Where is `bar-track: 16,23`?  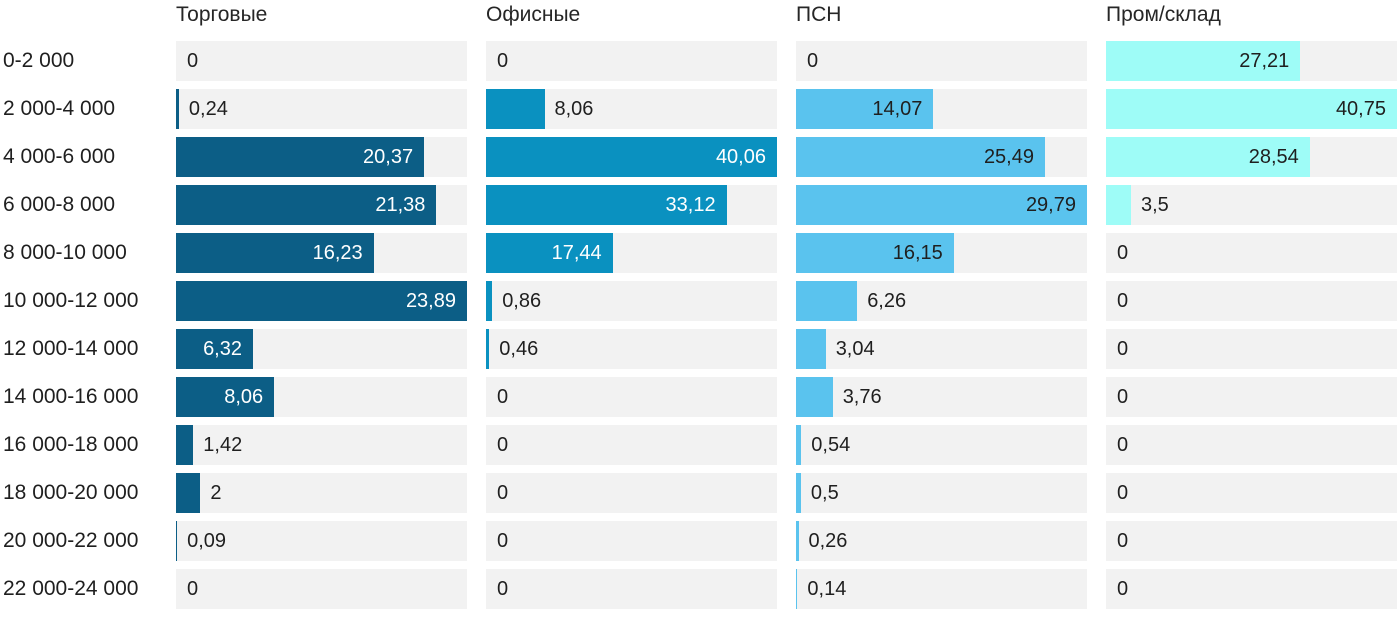
bar-track: 16,23 is located at coordinates (321, 253).